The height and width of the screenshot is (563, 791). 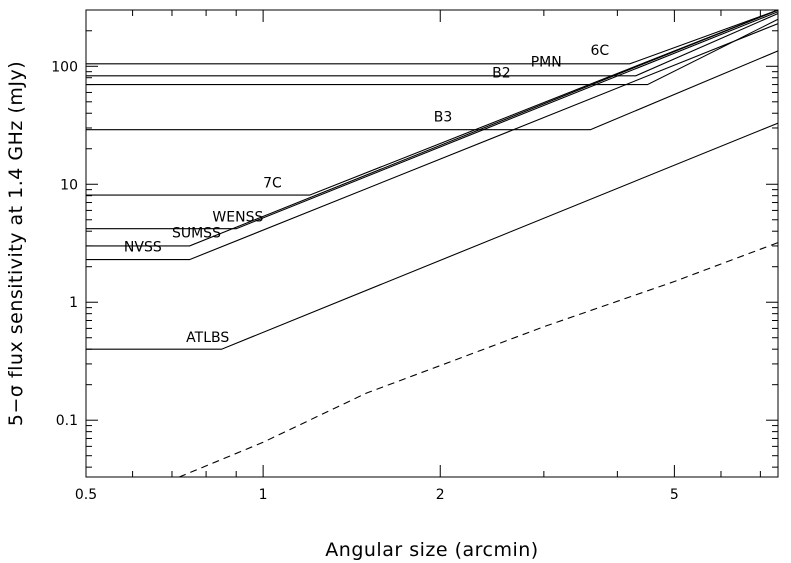 What do you see at coordinates (546, 62) in the screenshot?
I see `series-label-pmn: PMN` at bounding box center [546, 62].